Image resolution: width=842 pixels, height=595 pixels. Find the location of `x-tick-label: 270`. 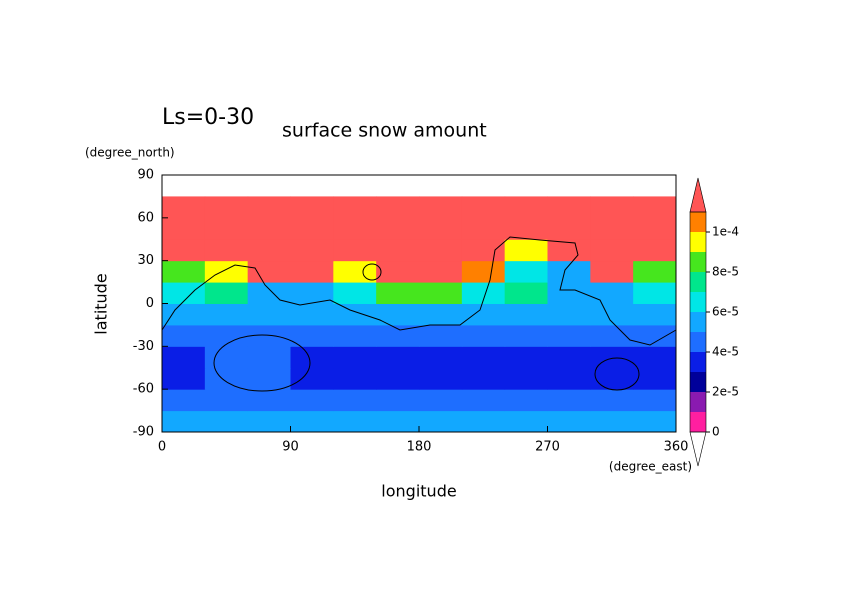

x-tick-label: 270 is located at coordinates (547, 447).